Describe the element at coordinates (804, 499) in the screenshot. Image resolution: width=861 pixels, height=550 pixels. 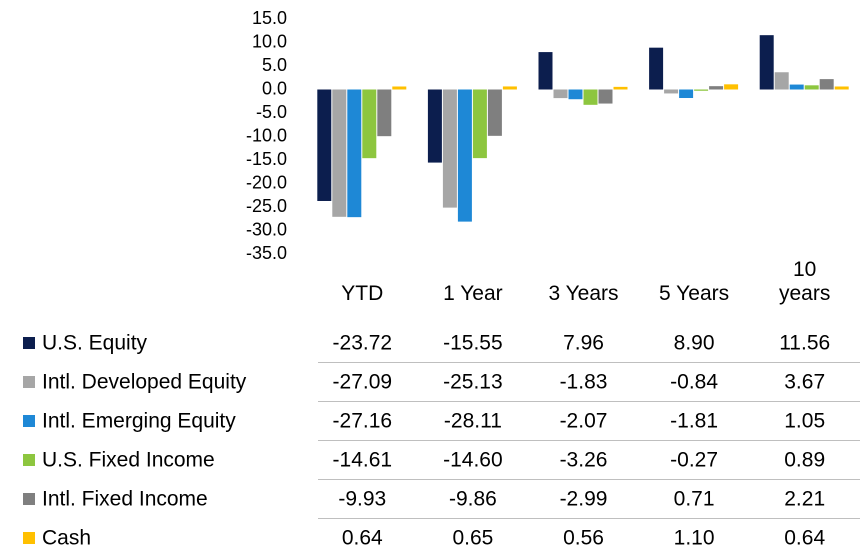
I see `table-value: 2.21` at that location.